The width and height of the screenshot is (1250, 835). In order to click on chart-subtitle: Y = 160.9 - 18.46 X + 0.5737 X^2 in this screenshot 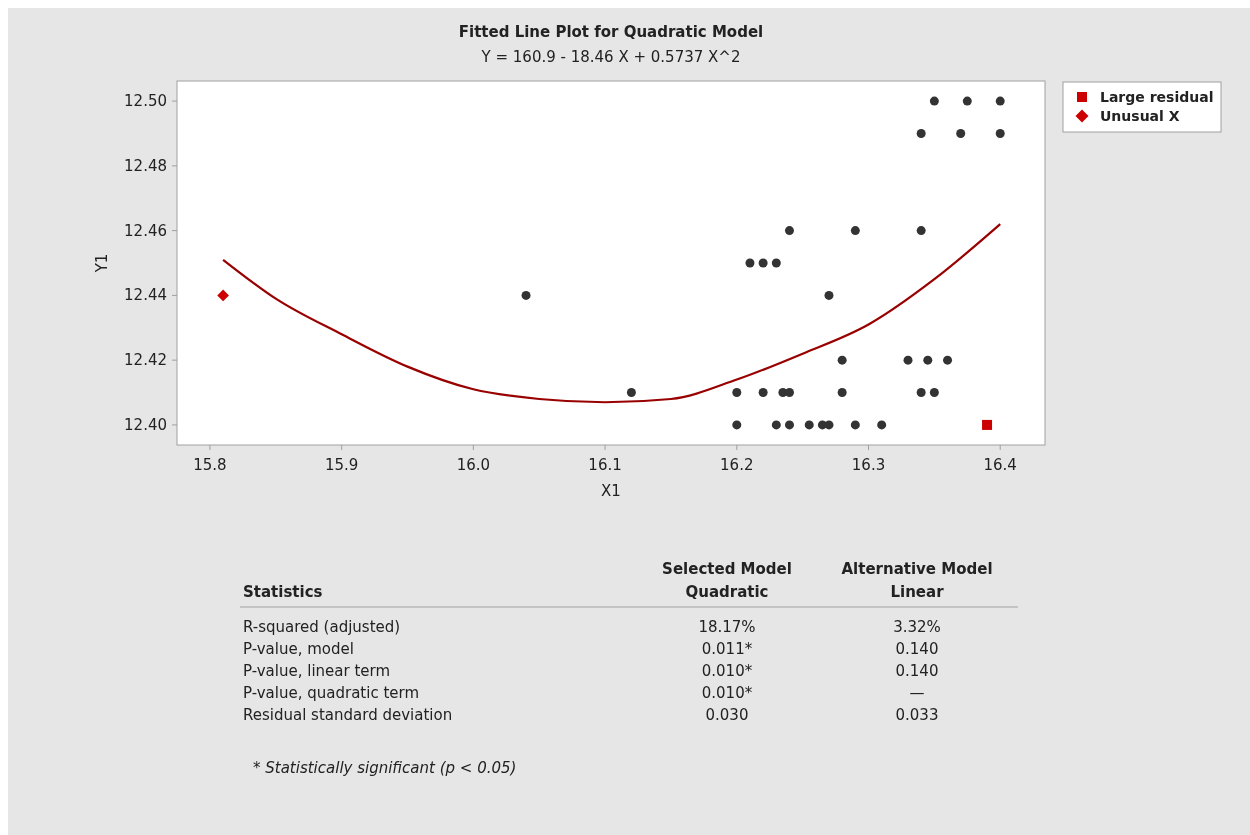, I will do `click(610, 57)`.